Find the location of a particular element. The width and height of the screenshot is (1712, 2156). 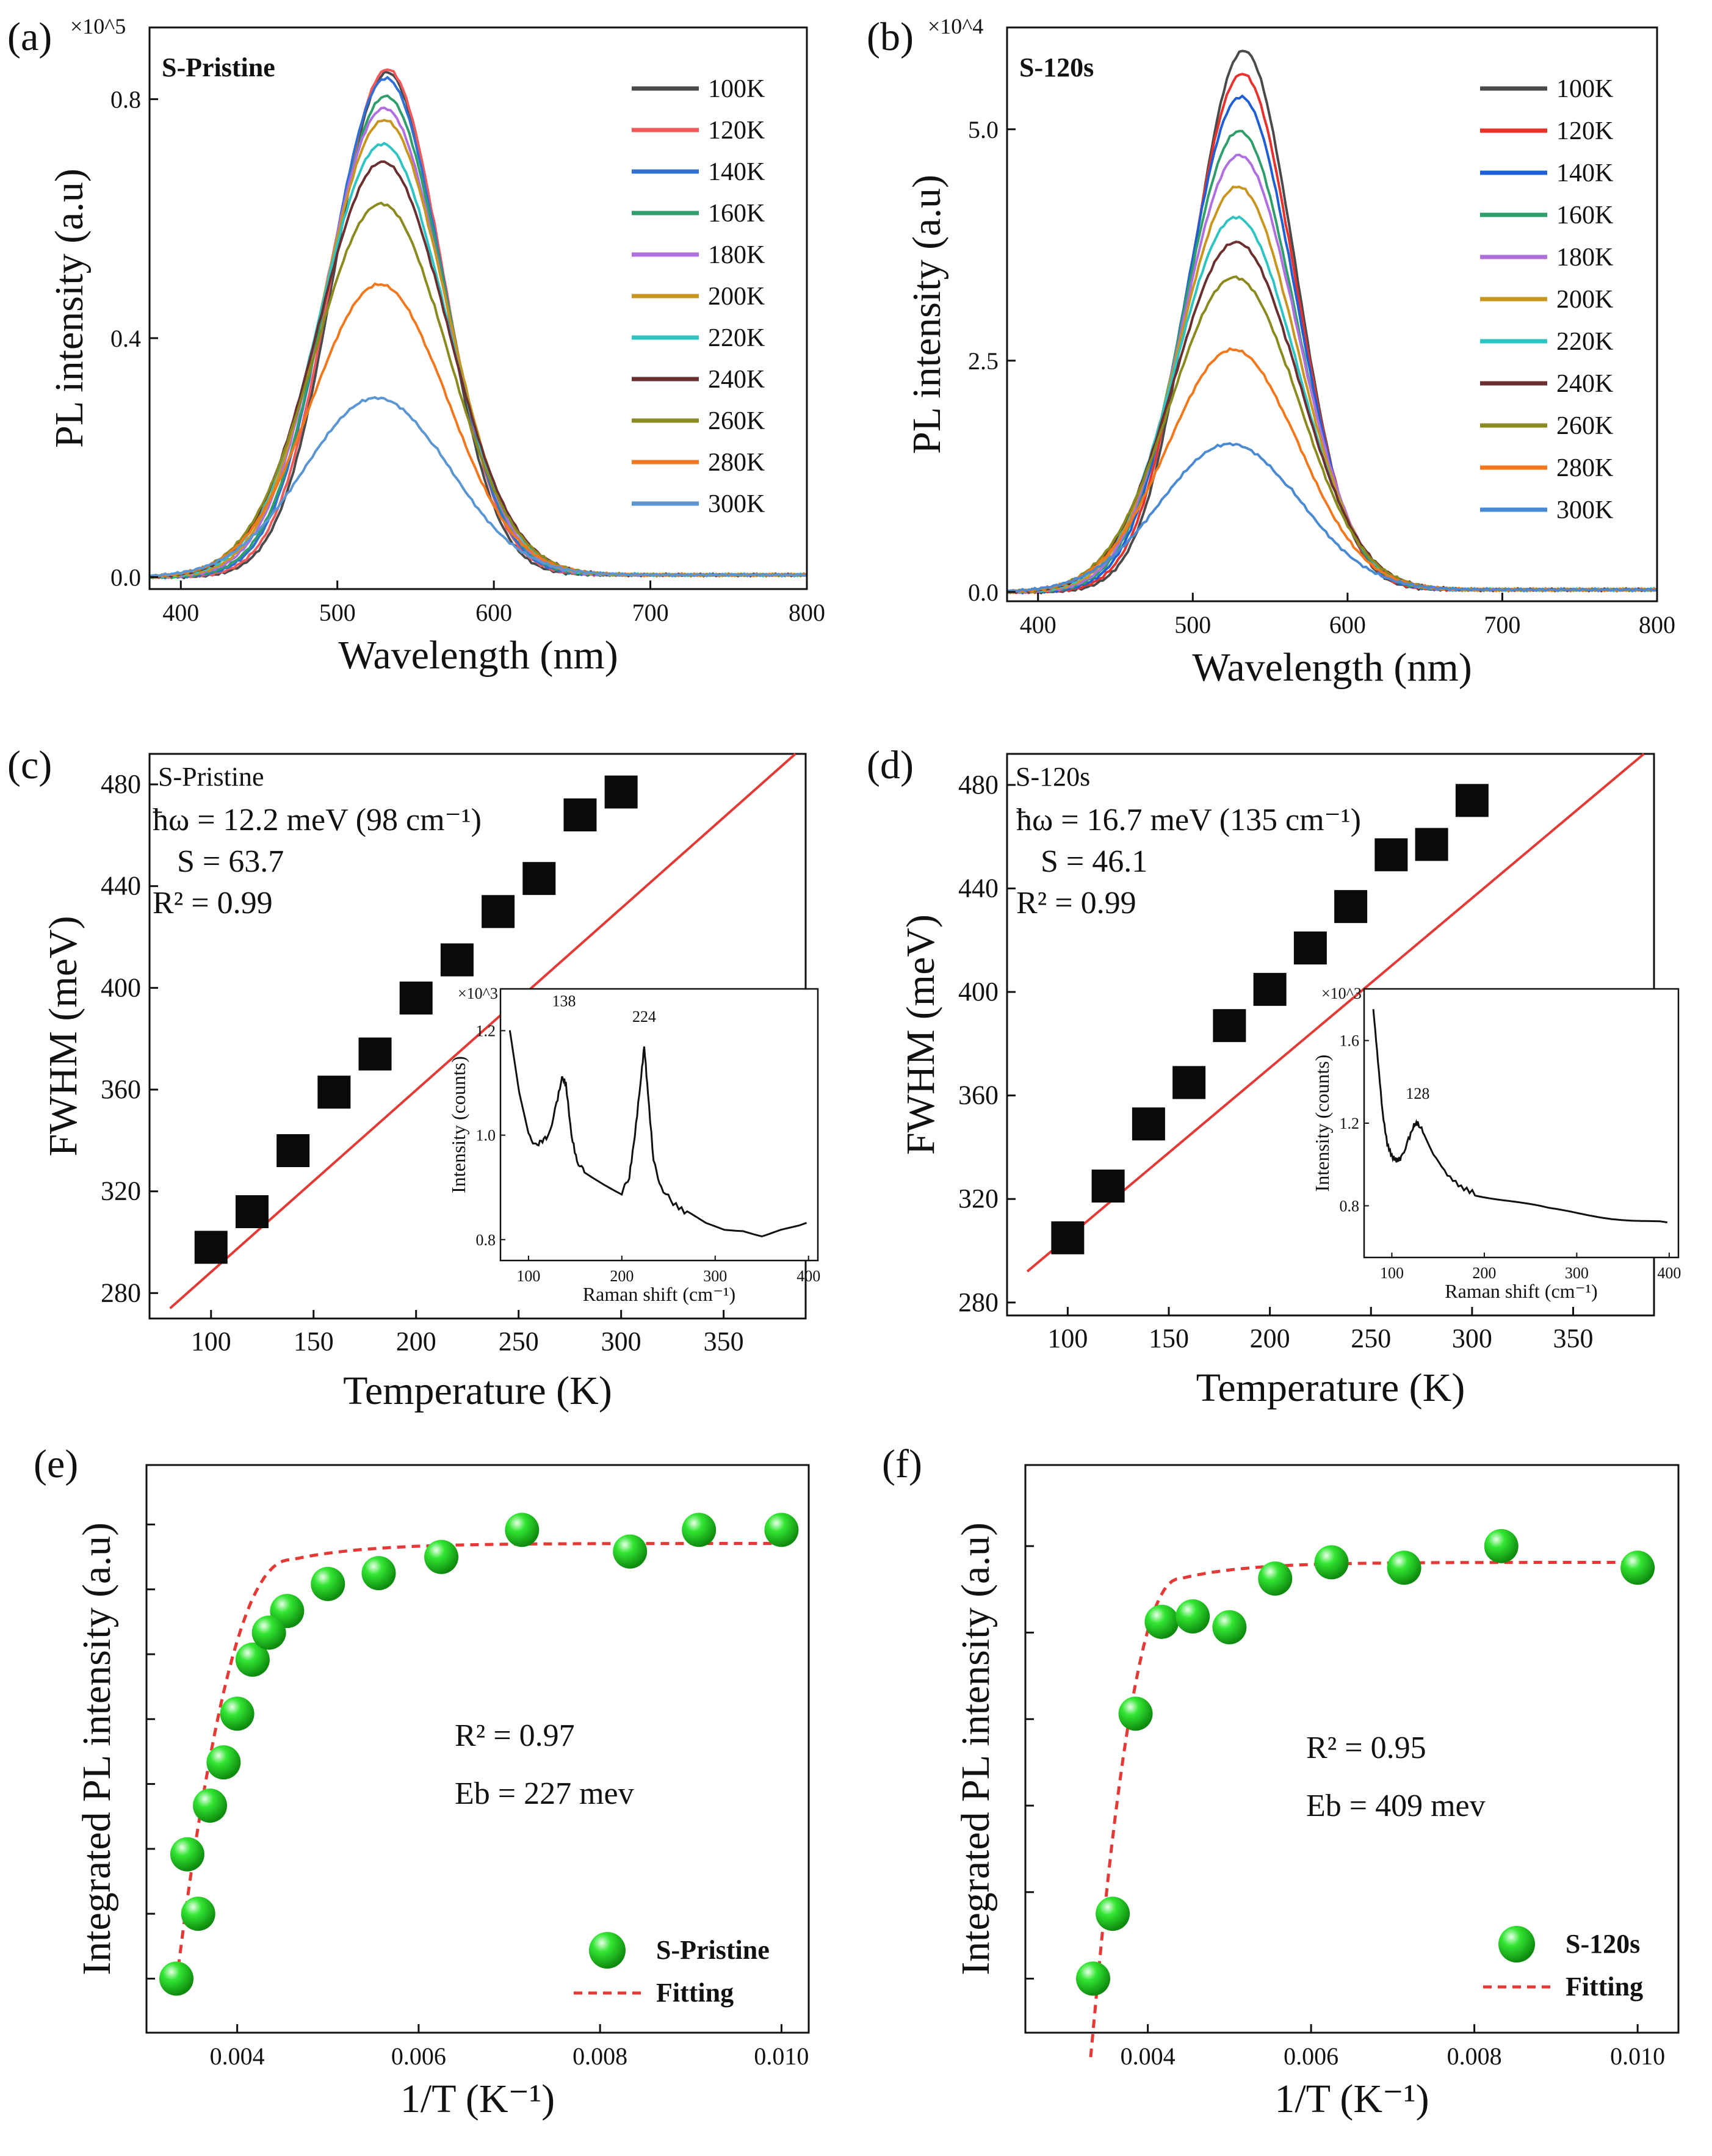

chart-b-ytick-label: 5.0 is located at coordinates (983, 129).